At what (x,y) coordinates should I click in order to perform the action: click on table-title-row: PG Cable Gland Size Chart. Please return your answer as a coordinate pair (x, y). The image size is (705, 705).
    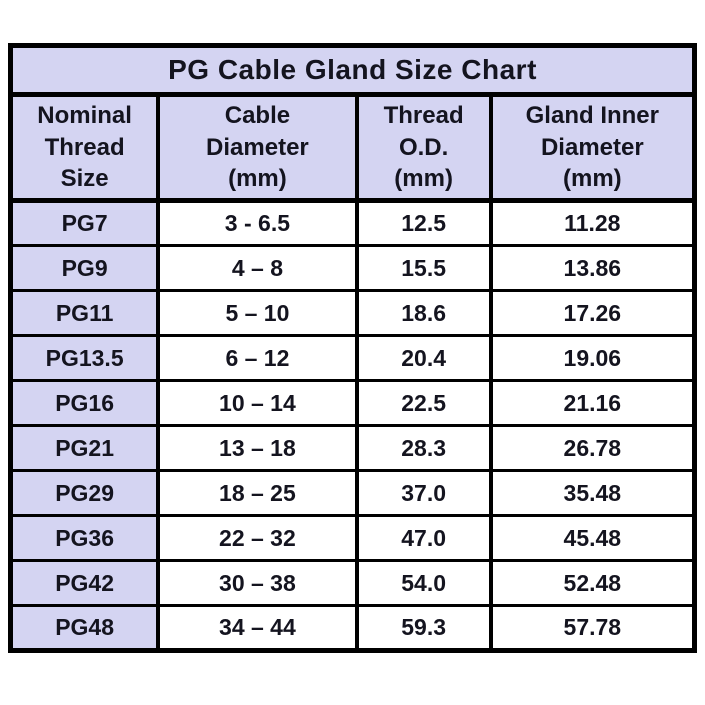
    Looking at the image, I should click on (352, 70).